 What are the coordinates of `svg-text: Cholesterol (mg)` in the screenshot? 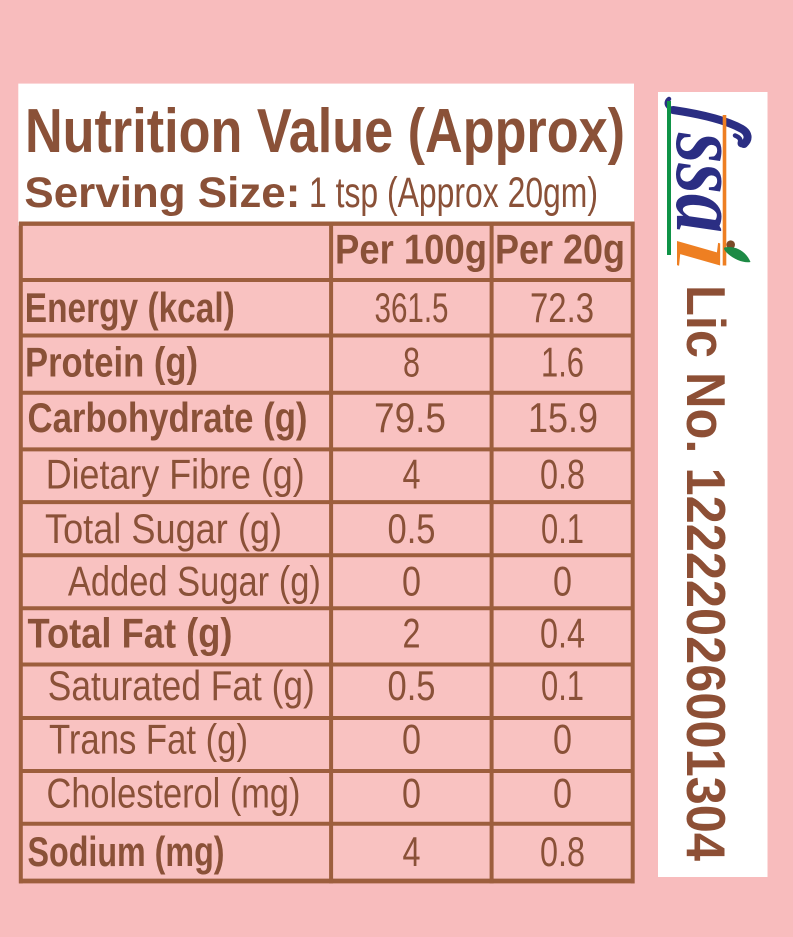 It's located at (174, 793).